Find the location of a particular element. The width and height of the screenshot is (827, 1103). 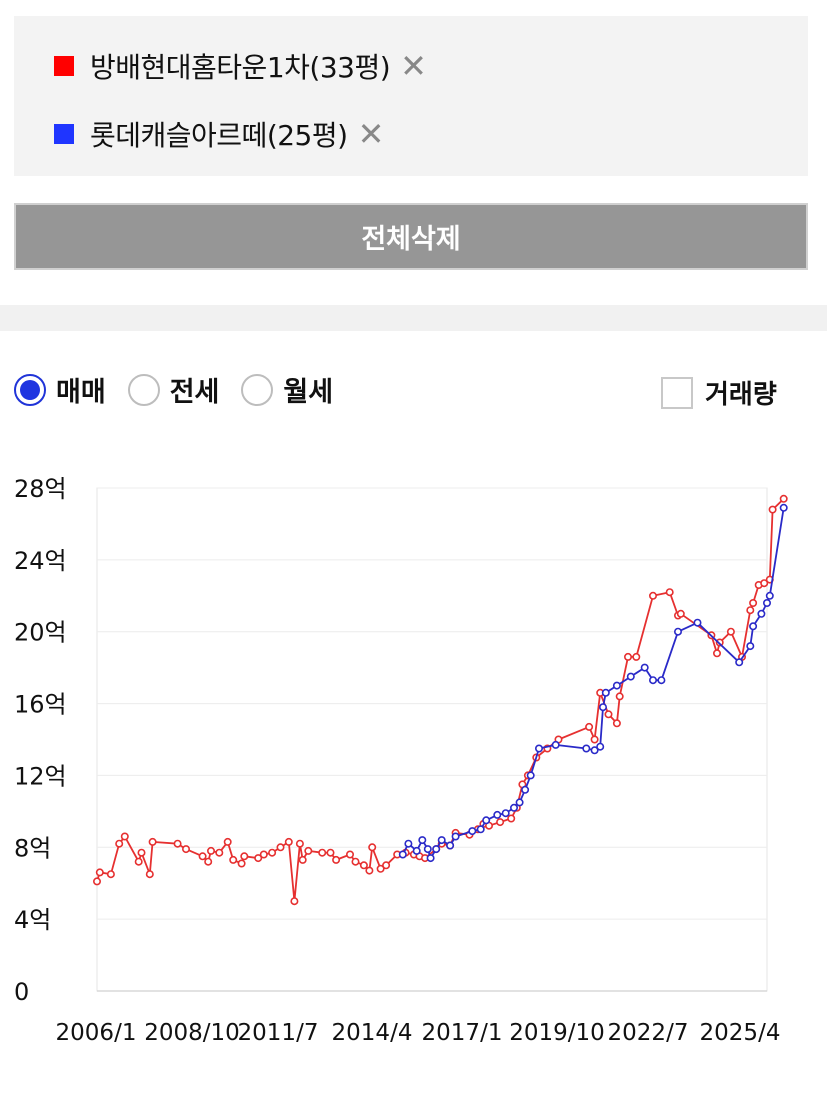

section-divider is located at coordinates (413, 318).